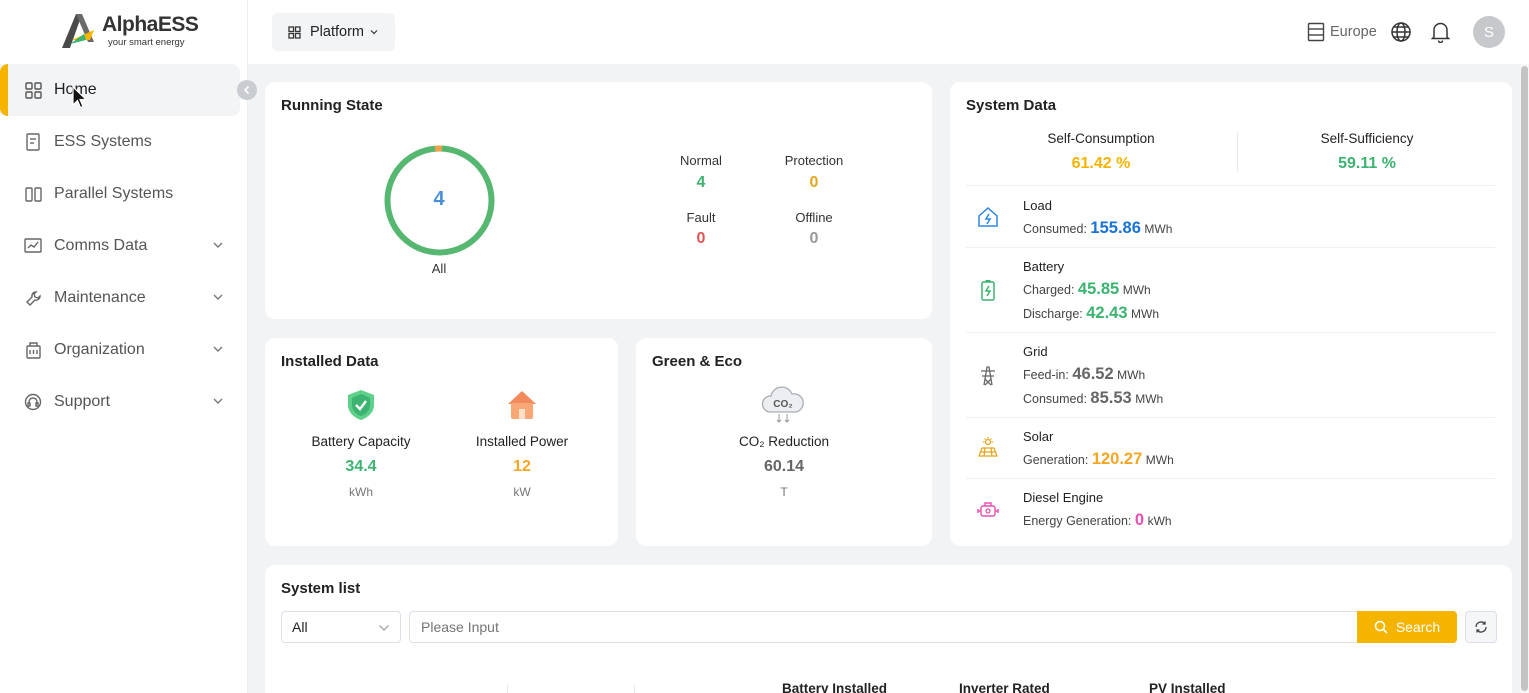  Describe the element at coordinates (361, 466) in the screenshot. I see `battery-capacity-value: 34.4` at that location.